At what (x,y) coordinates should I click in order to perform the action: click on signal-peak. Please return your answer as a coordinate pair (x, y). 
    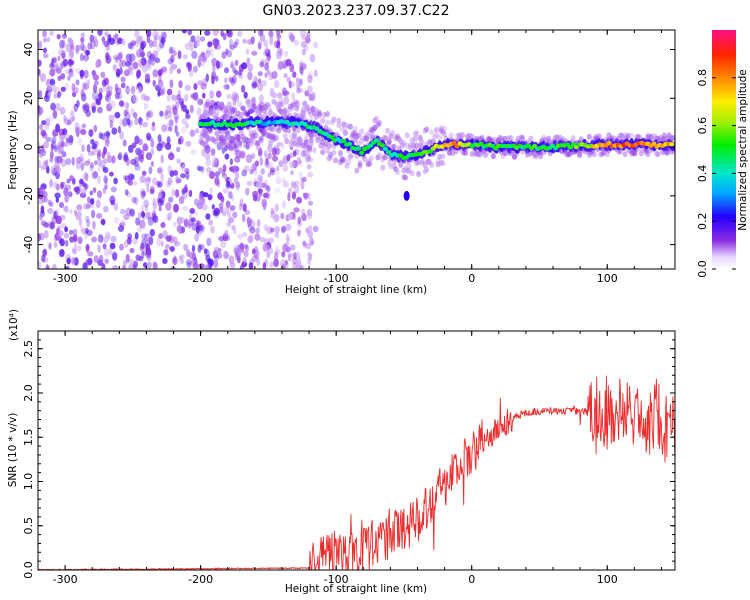
    Looking at the image, I should click on (382, 145).